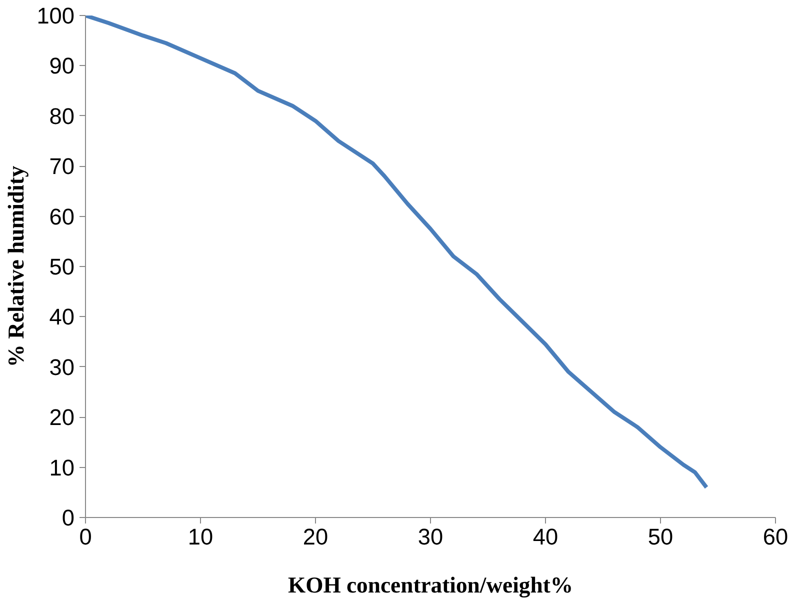  Describe the element at coordinates (61, 267) in the screenshot. I see `y-tick-label: 50` at that location.